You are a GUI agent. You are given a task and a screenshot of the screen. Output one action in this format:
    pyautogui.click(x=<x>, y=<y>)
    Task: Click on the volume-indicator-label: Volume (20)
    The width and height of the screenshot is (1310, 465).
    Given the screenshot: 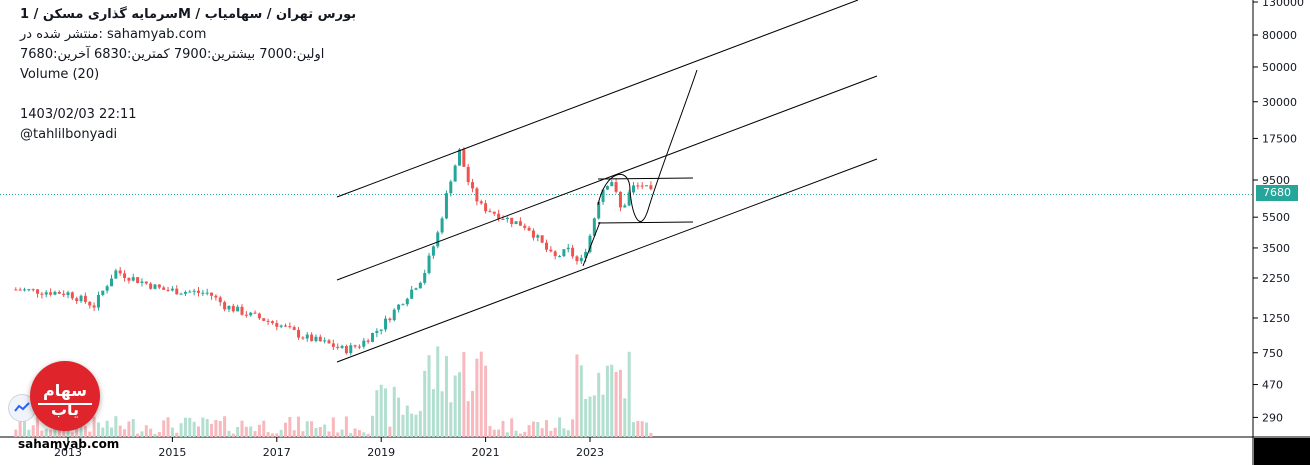 What is the action you would take?
    pyautogui.click(x=60, y=74)
    